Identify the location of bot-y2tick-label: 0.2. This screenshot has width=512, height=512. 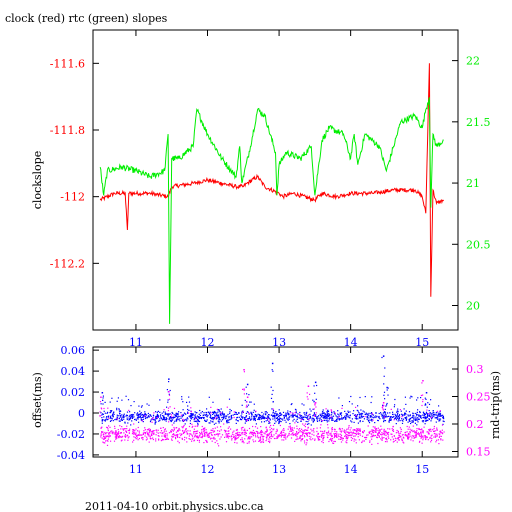
(475, 424).